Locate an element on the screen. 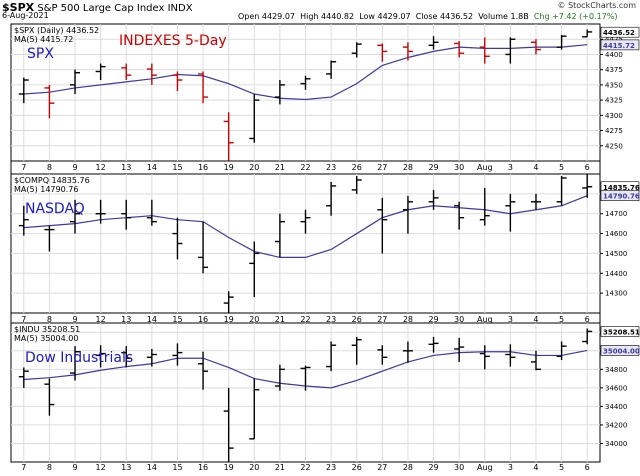 The height and width of the screenshot is (476, 640). source-credit: © StockCharts.com is located at coordinates (596, 5).